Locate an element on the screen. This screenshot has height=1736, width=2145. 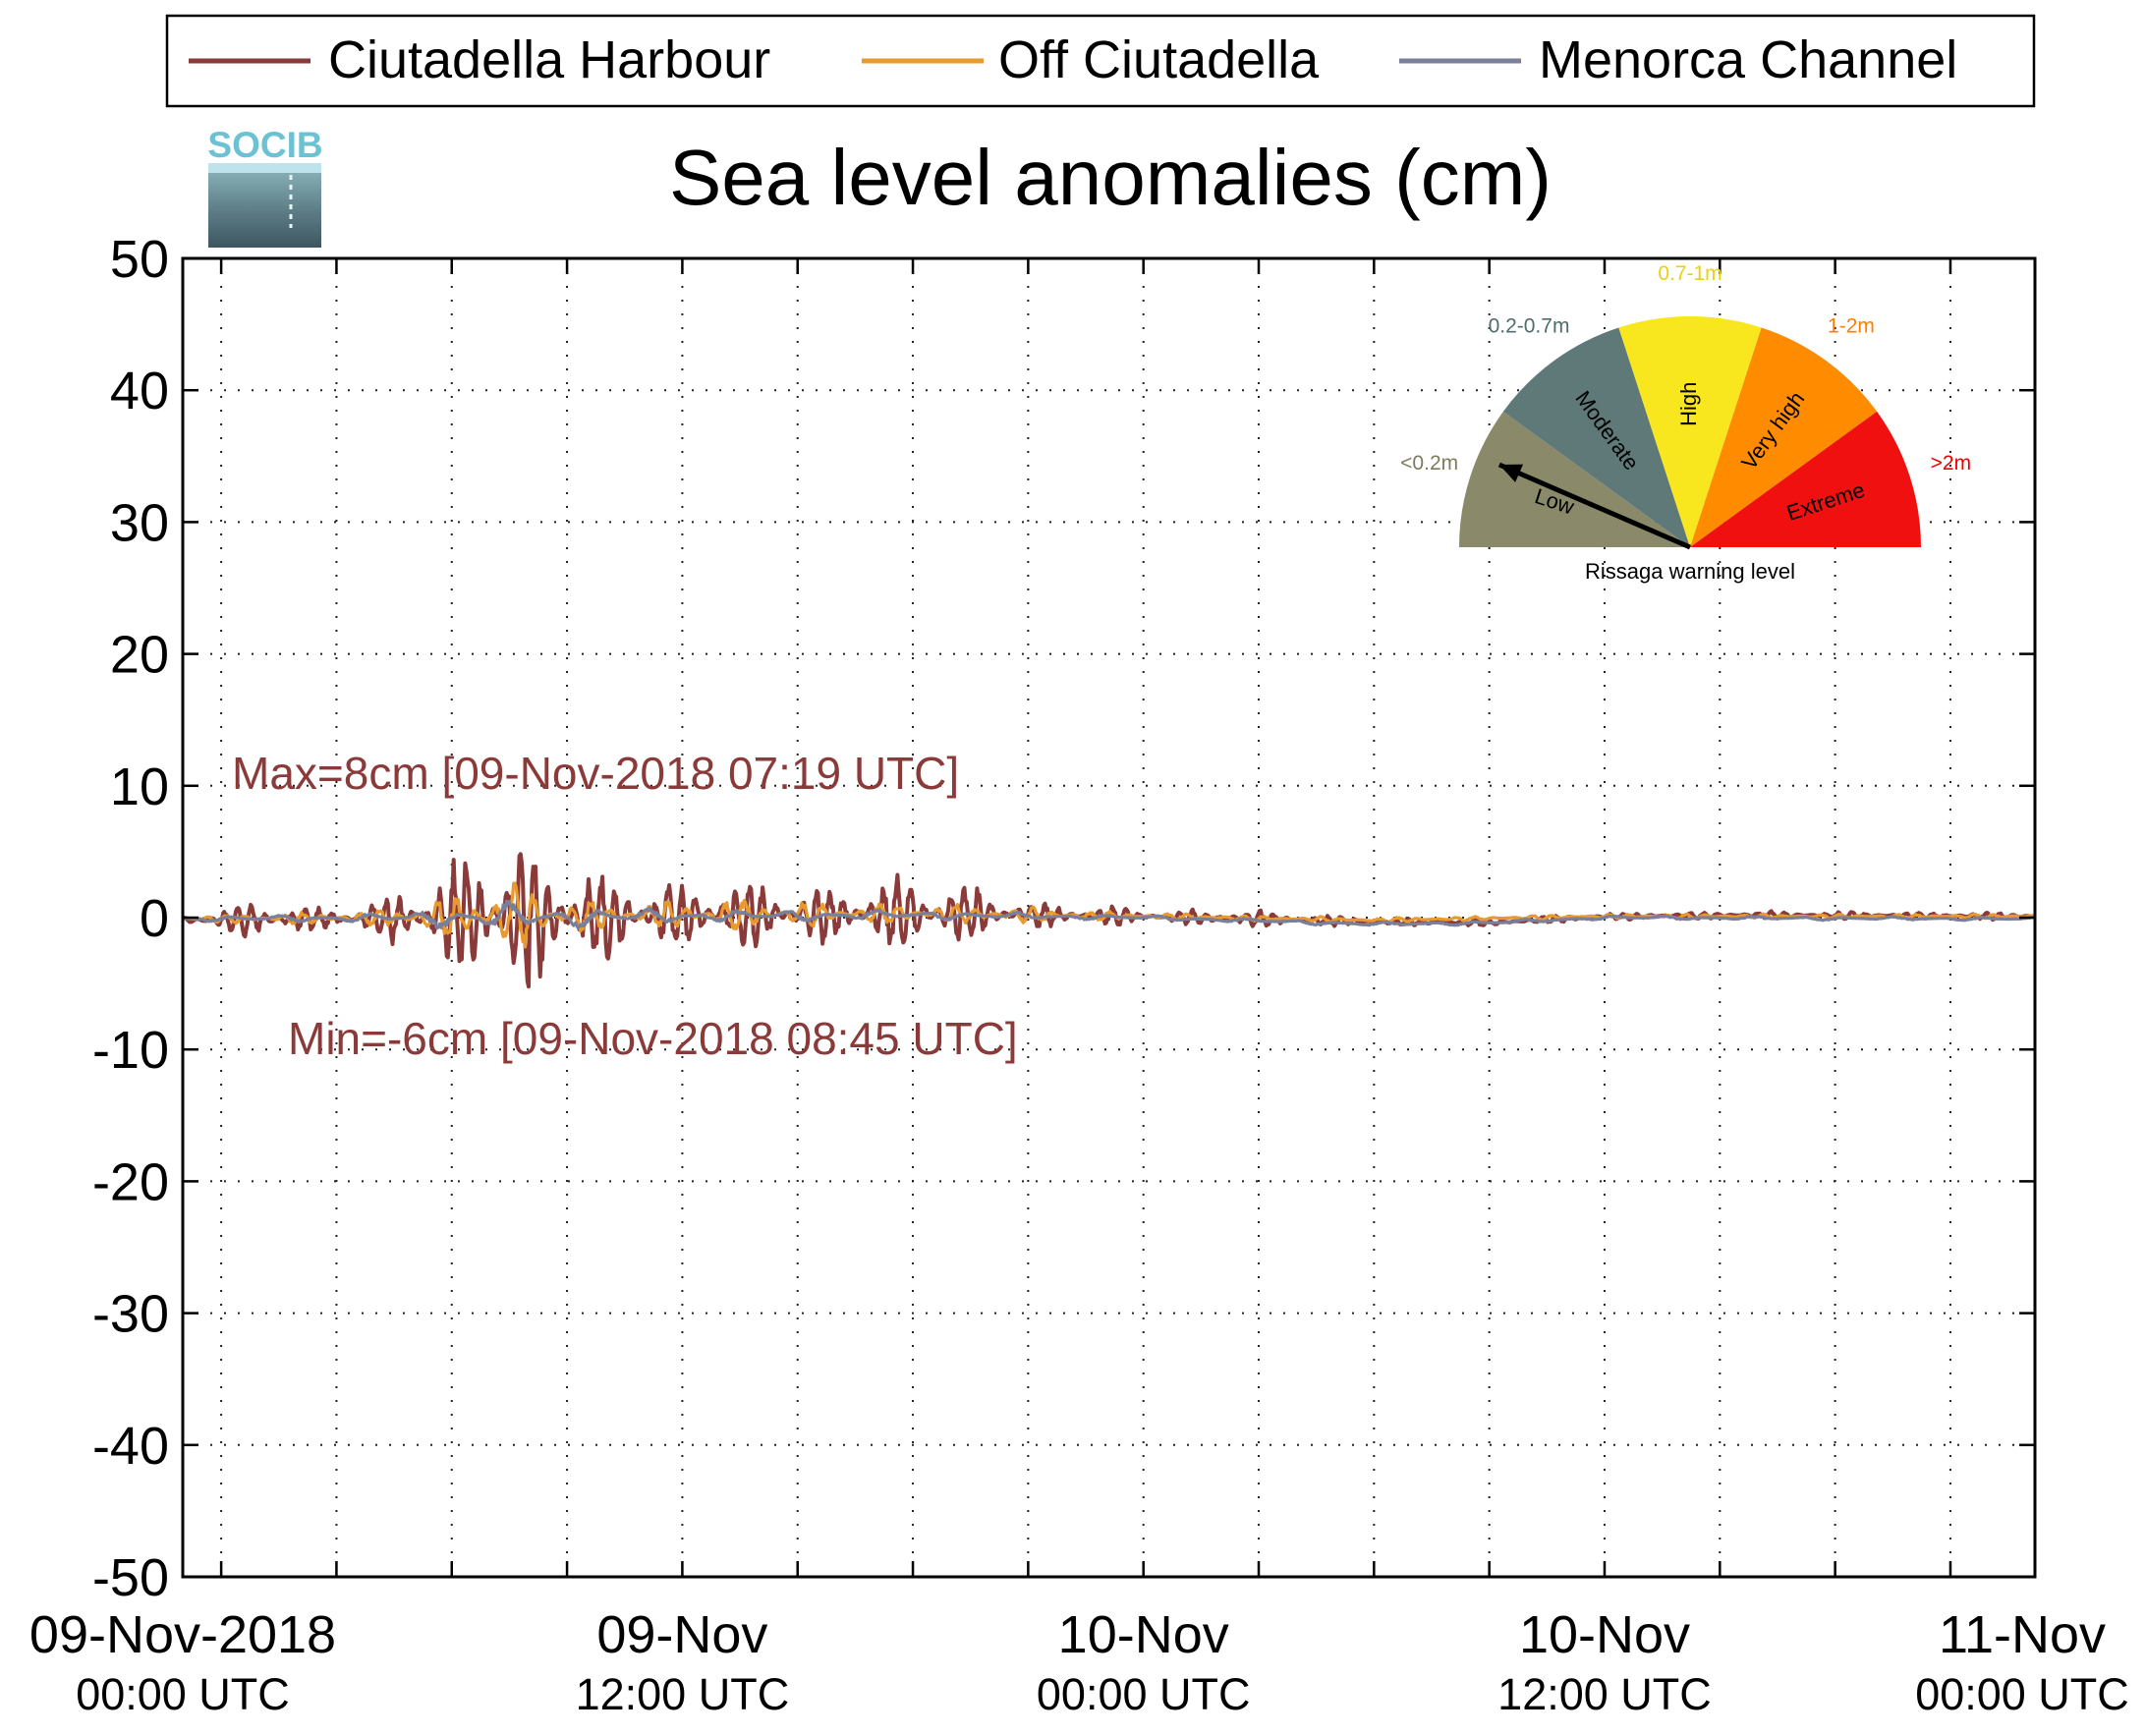
x-tick-label-date: 09-Nov-2018 is located at coordinates (182, 1634).